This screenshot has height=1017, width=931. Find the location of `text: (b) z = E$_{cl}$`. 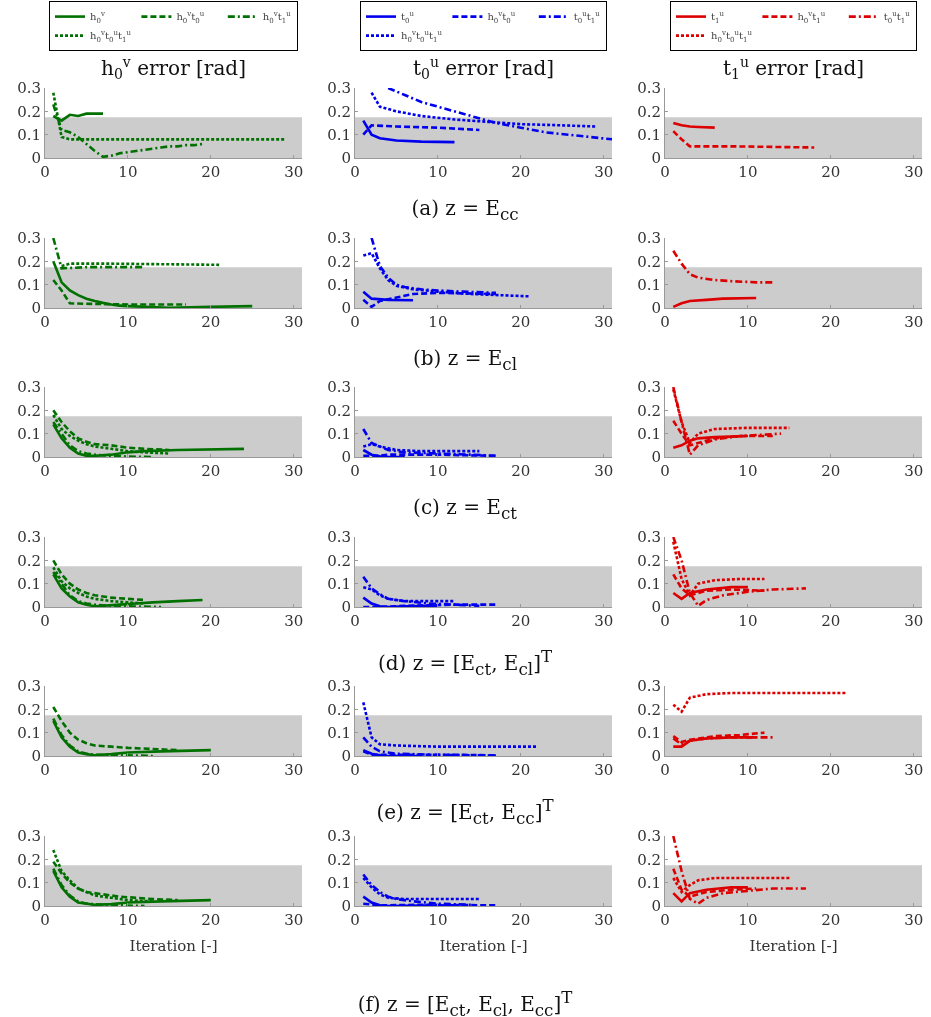

text: (b) z = E$_{cl}$ is located at coordinates (465, 360).